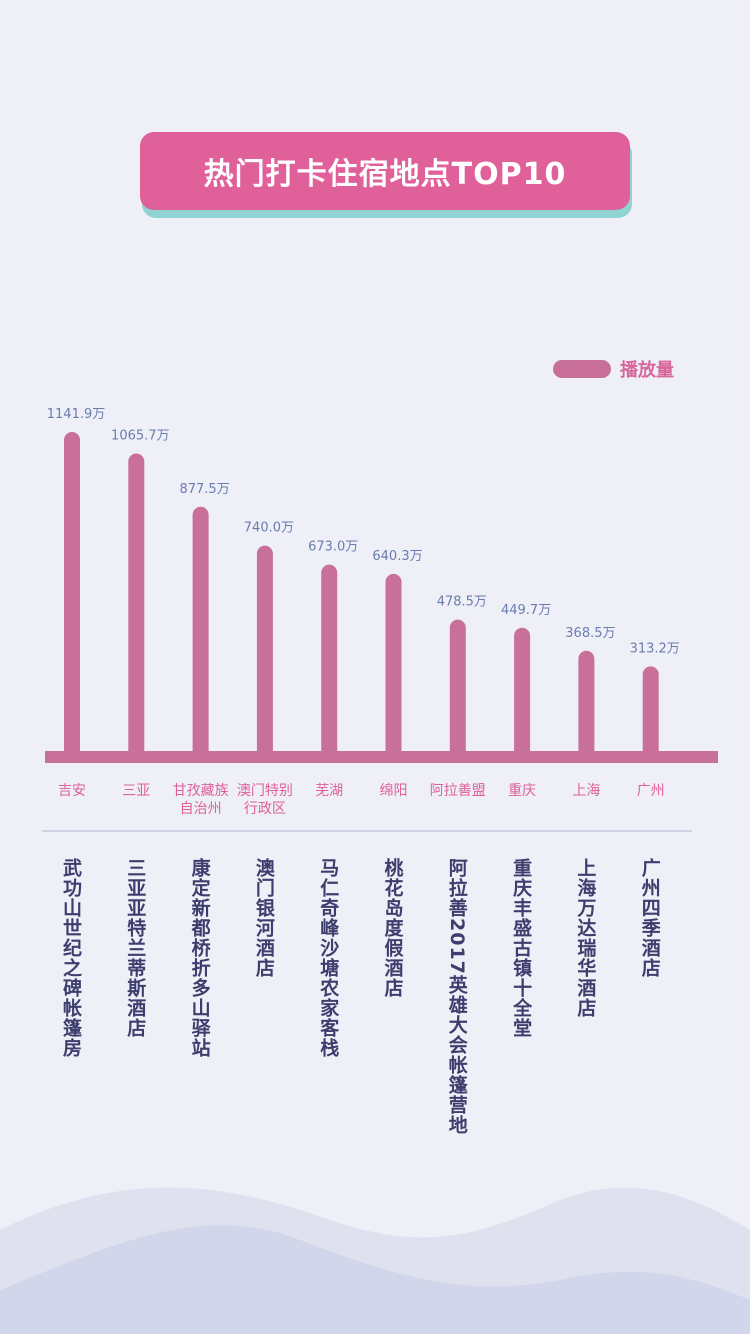 This screenshot has width=750, height=1334. What do you see at coordinates (264, 800) in the screenshot?
I see `x-tick-label: 澳门特别行政区` at bounding box center [264, 800].